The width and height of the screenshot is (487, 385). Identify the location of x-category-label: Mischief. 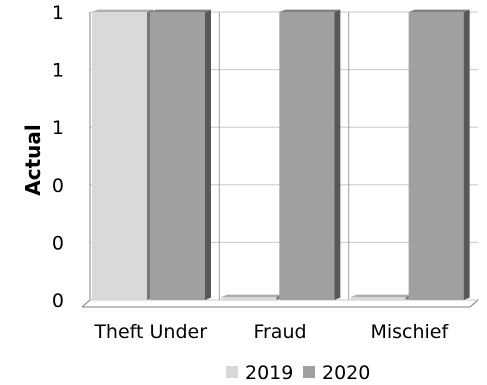
(409, 332).